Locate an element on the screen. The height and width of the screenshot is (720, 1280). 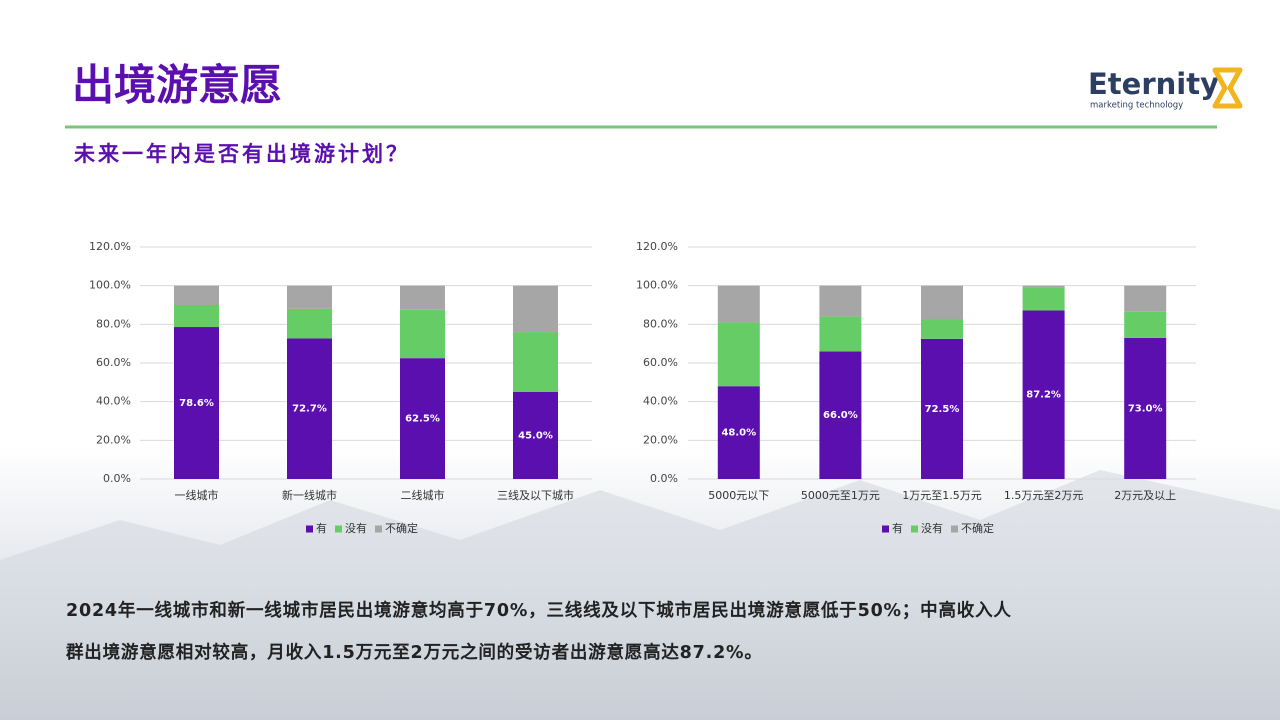
logo-tagline: marketing technology is located at coordinates (1136, 106).